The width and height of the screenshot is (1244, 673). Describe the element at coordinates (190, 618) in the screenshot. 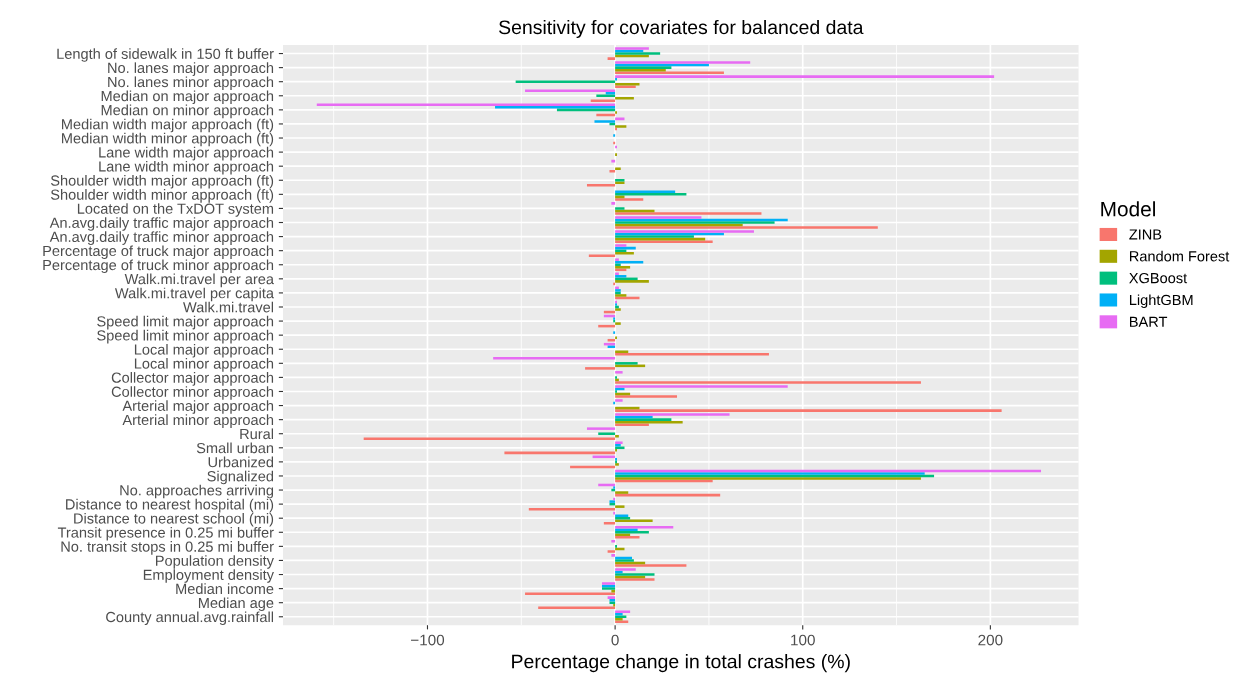

I see `y-tick-label: County annual.avg.rainfall` at that location.